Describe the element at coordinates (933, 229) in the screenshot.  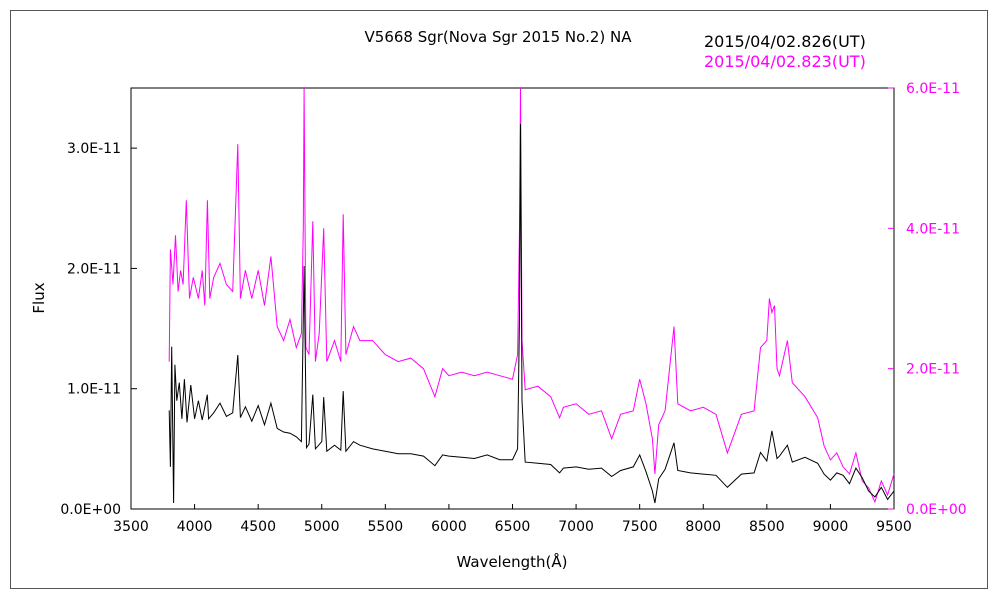
I see `y-right-tick-label: 4.0E-11` at that location.